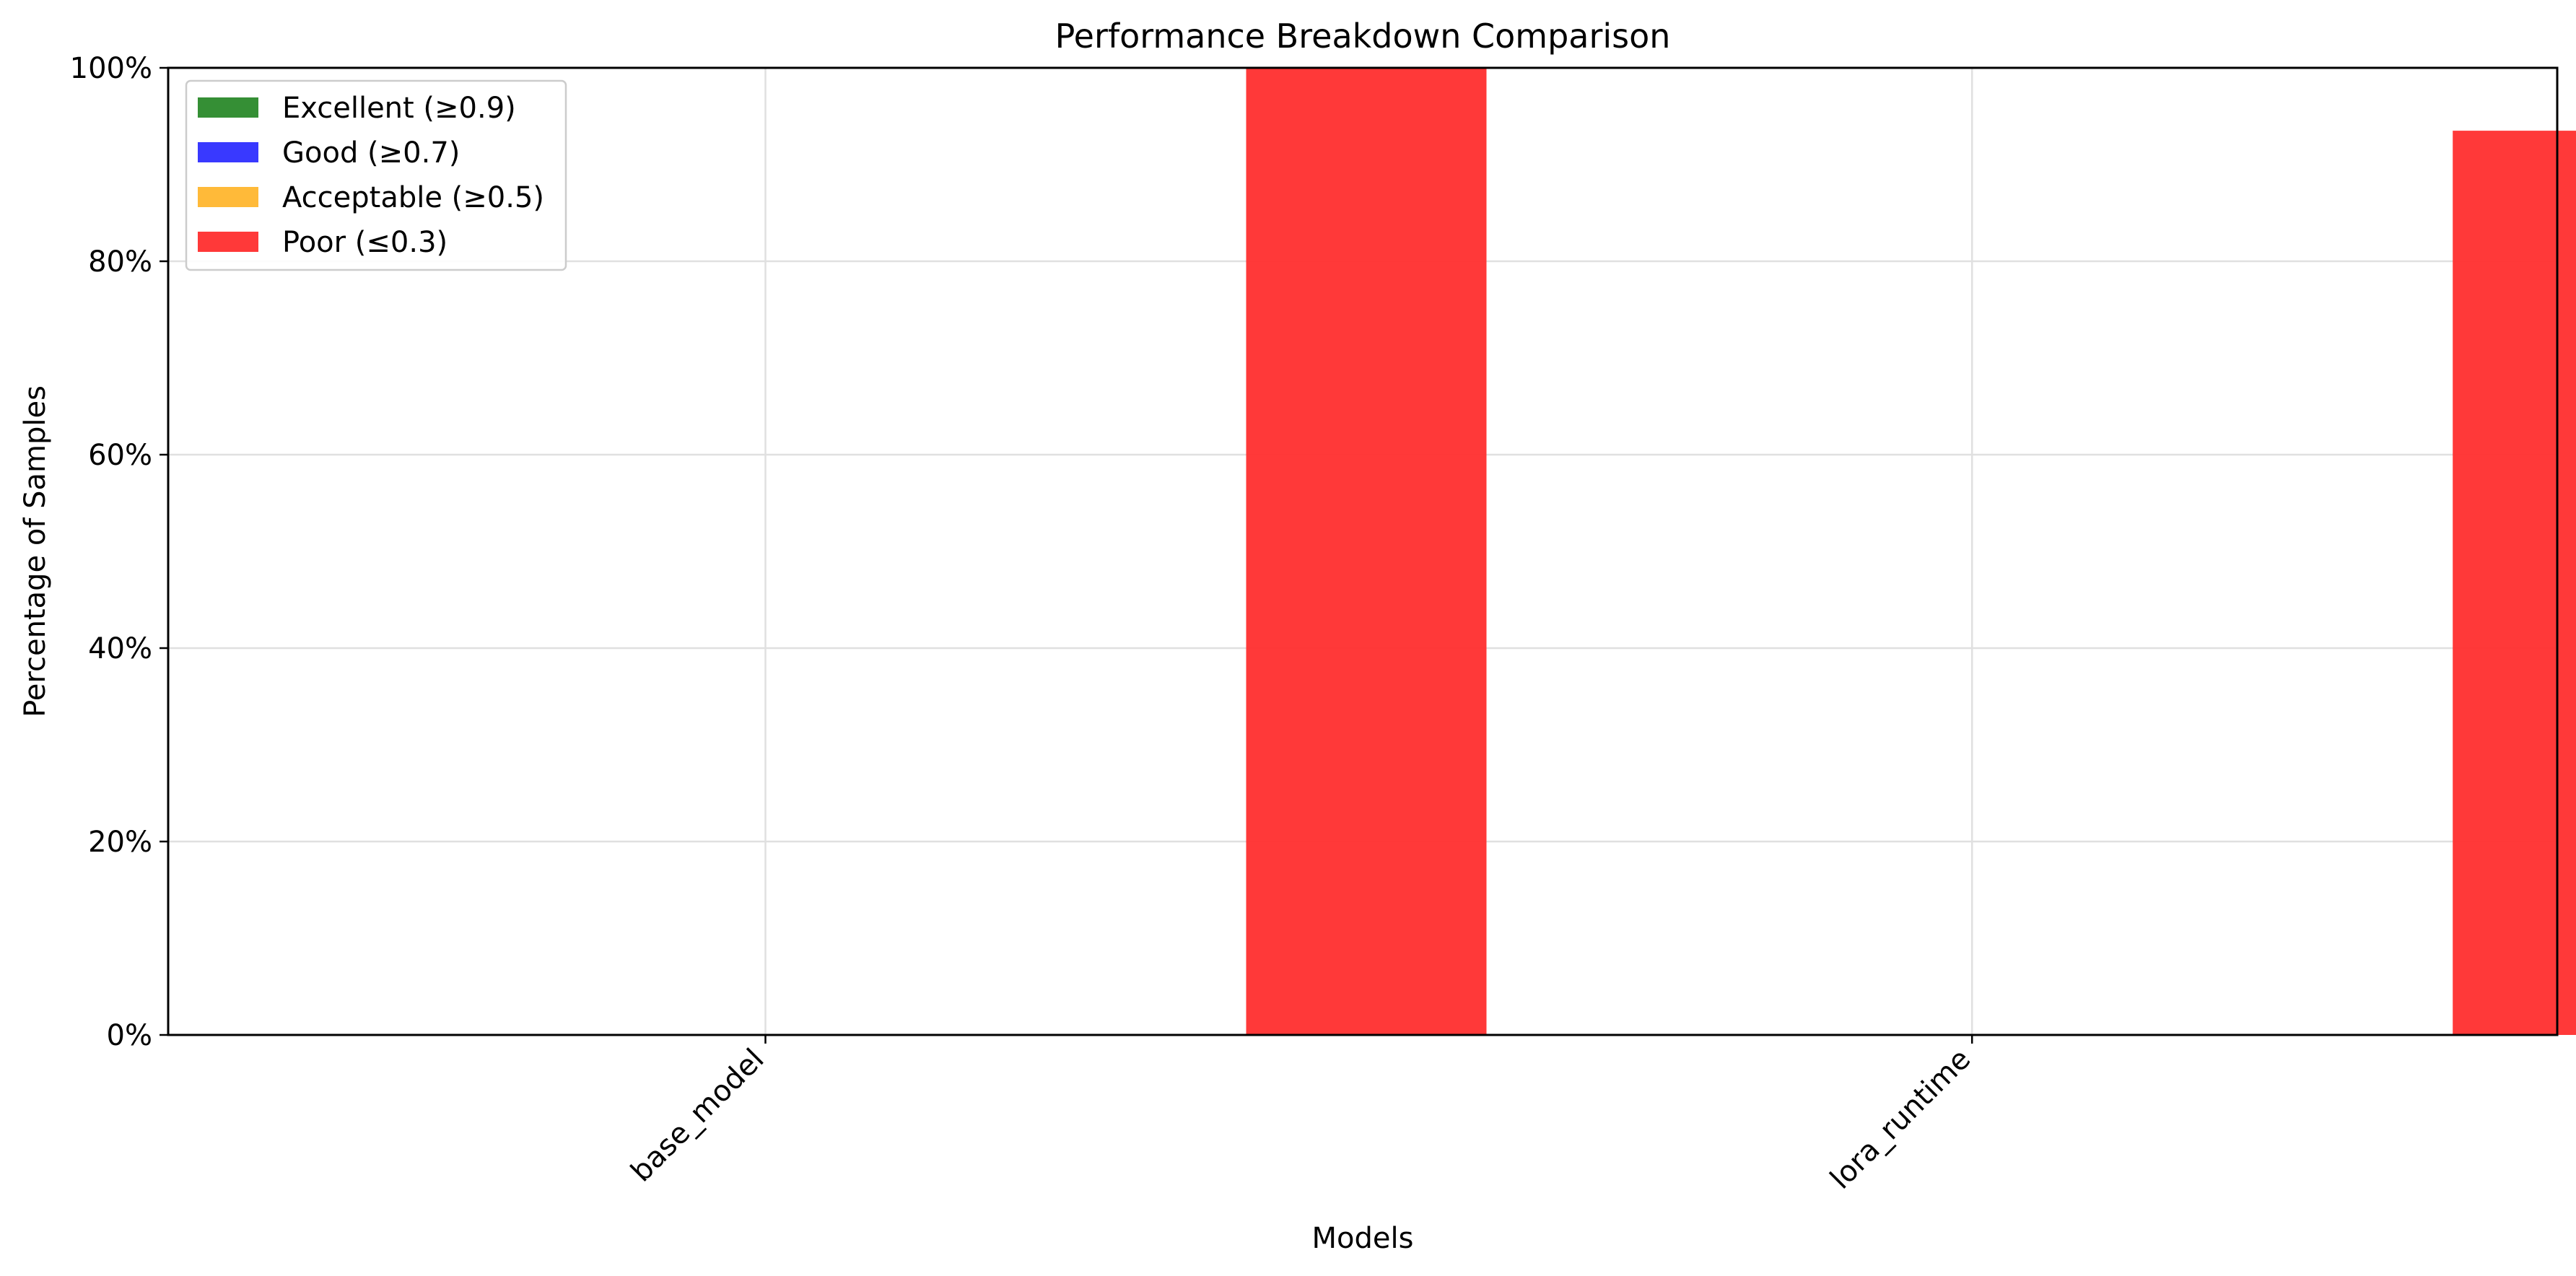  Describe the element at coordinates (129, 1035) in the screenshot. I see `y-tick-label: 0%` at that location.